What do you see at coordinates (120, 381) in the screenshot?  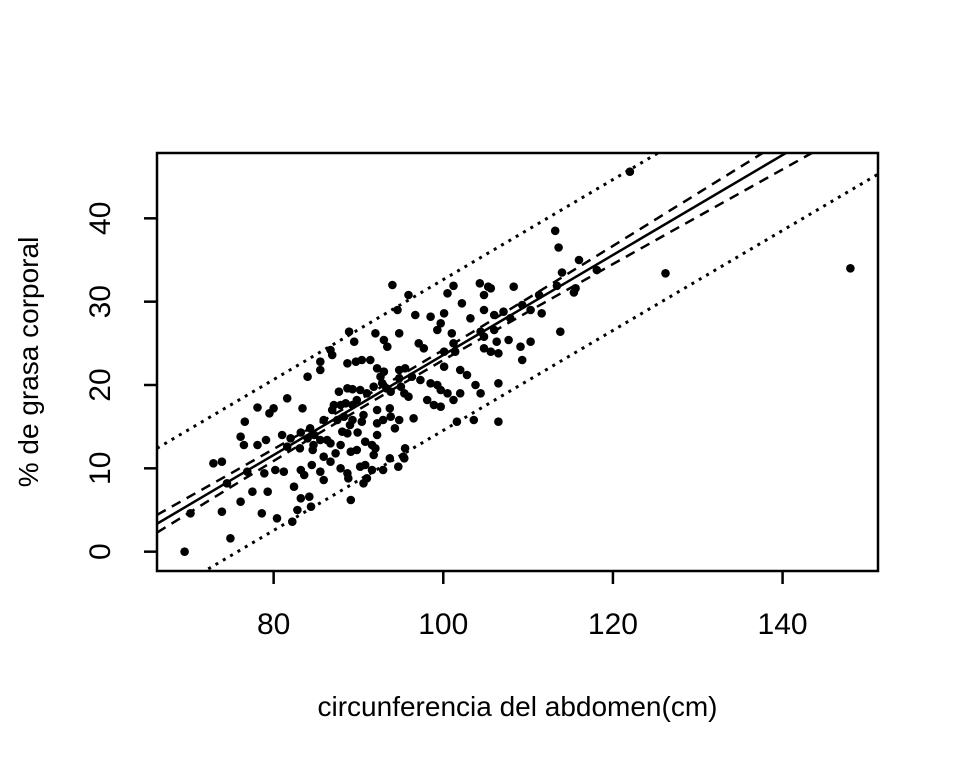 I see `y-axis: 0 10 20 30 40` at bounding box center [120, 381].